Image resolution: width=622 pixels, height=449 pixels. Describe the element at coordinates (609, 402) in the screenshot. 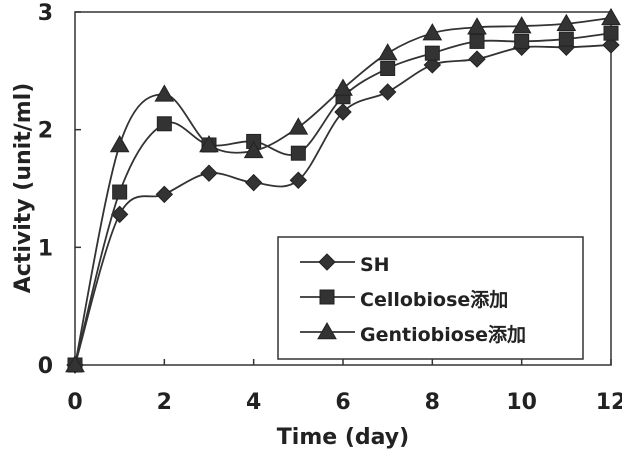

I see `x-tick-label: 12` at that location.